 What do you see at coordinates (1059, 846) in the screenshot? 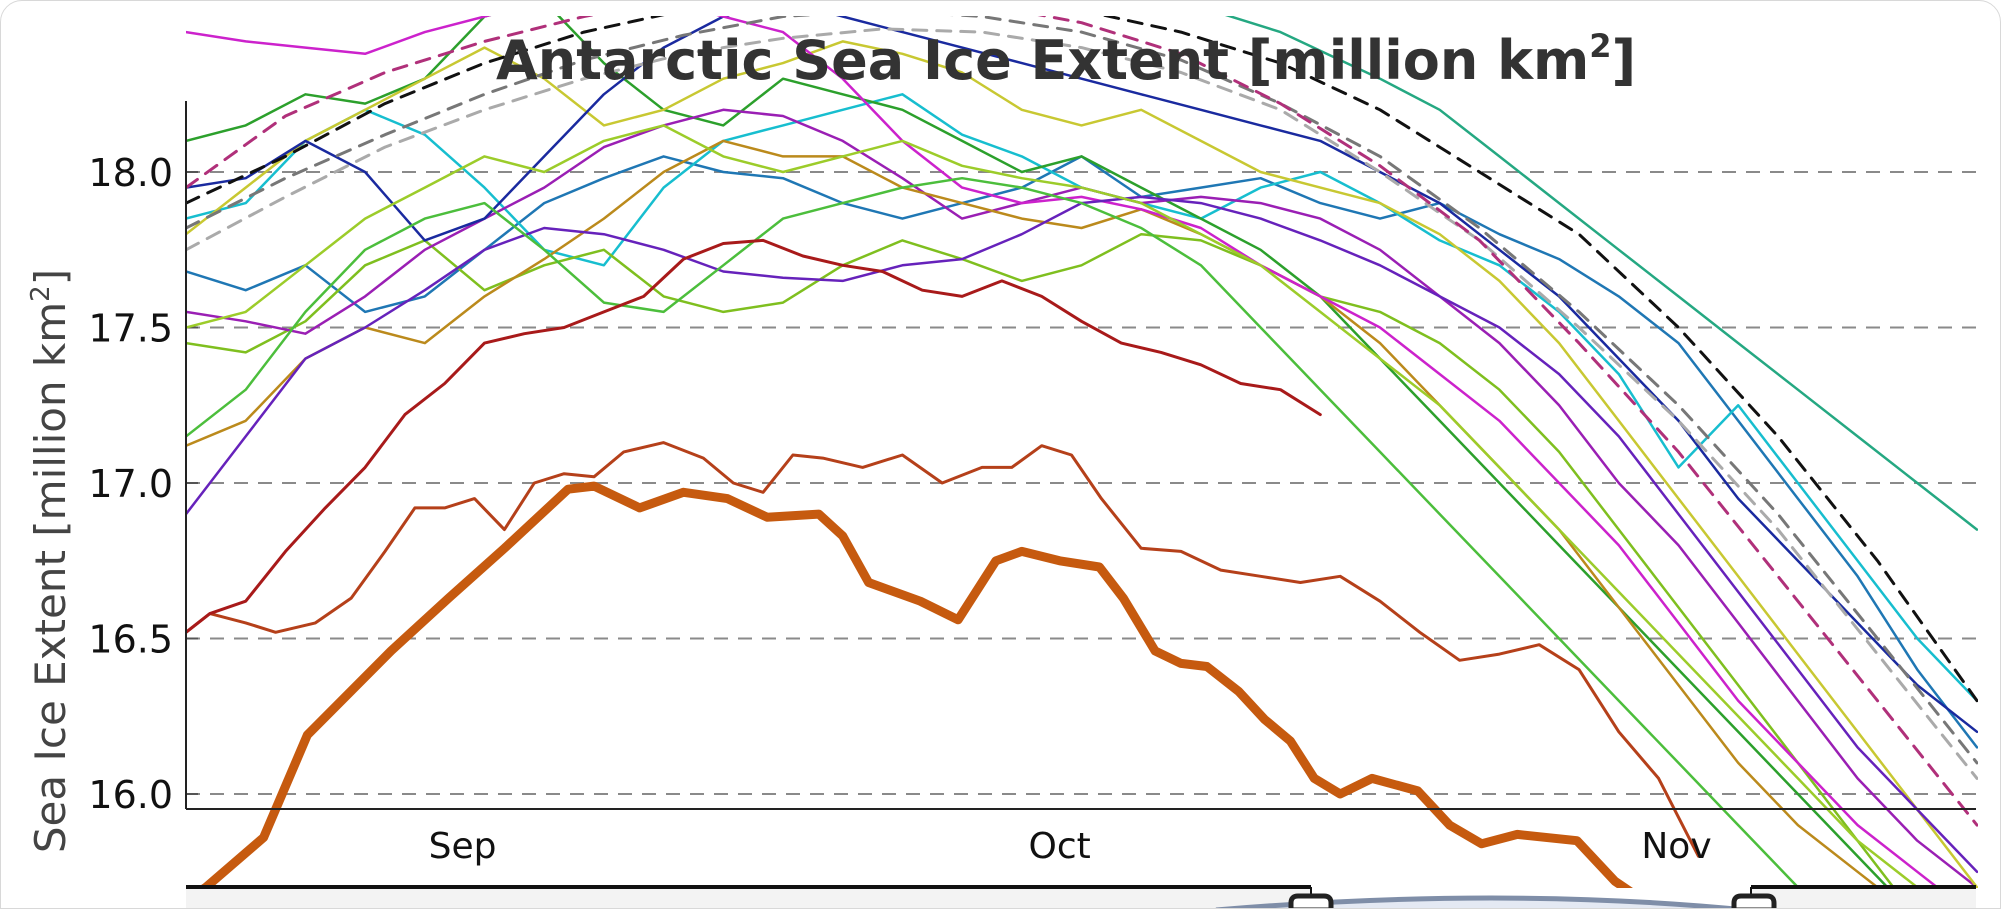
I see `x-tick-label-oct: Oct` at bounding box center [1059, 846].